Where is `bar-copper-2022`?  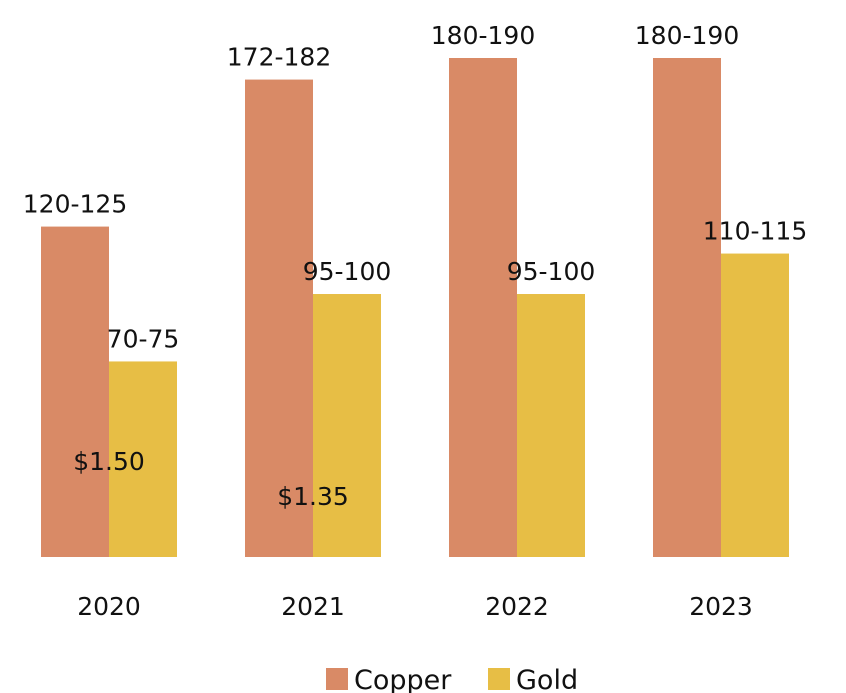 bar-copper-2022 is located at coordinates (483, 307).